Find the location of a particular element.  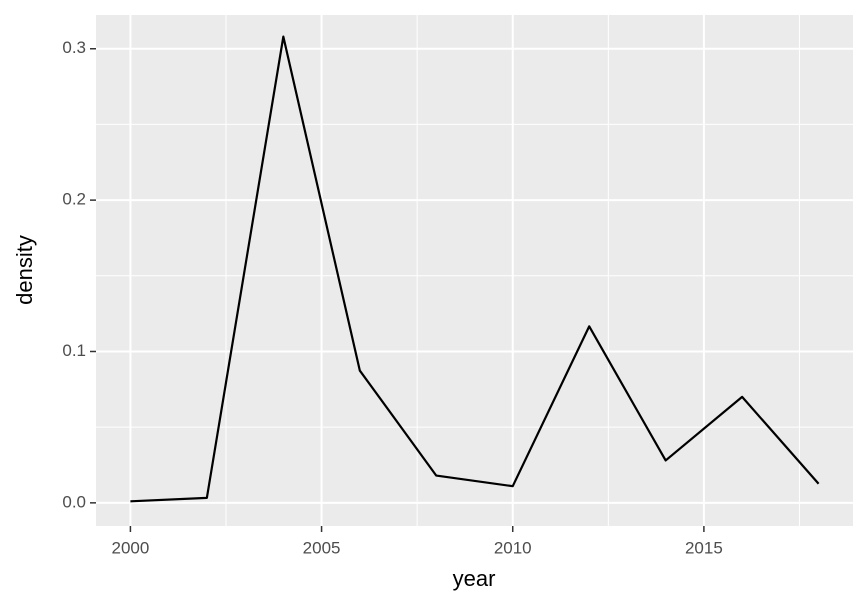

y-tick-label: 0.0 is located at coordinates (74, 501).